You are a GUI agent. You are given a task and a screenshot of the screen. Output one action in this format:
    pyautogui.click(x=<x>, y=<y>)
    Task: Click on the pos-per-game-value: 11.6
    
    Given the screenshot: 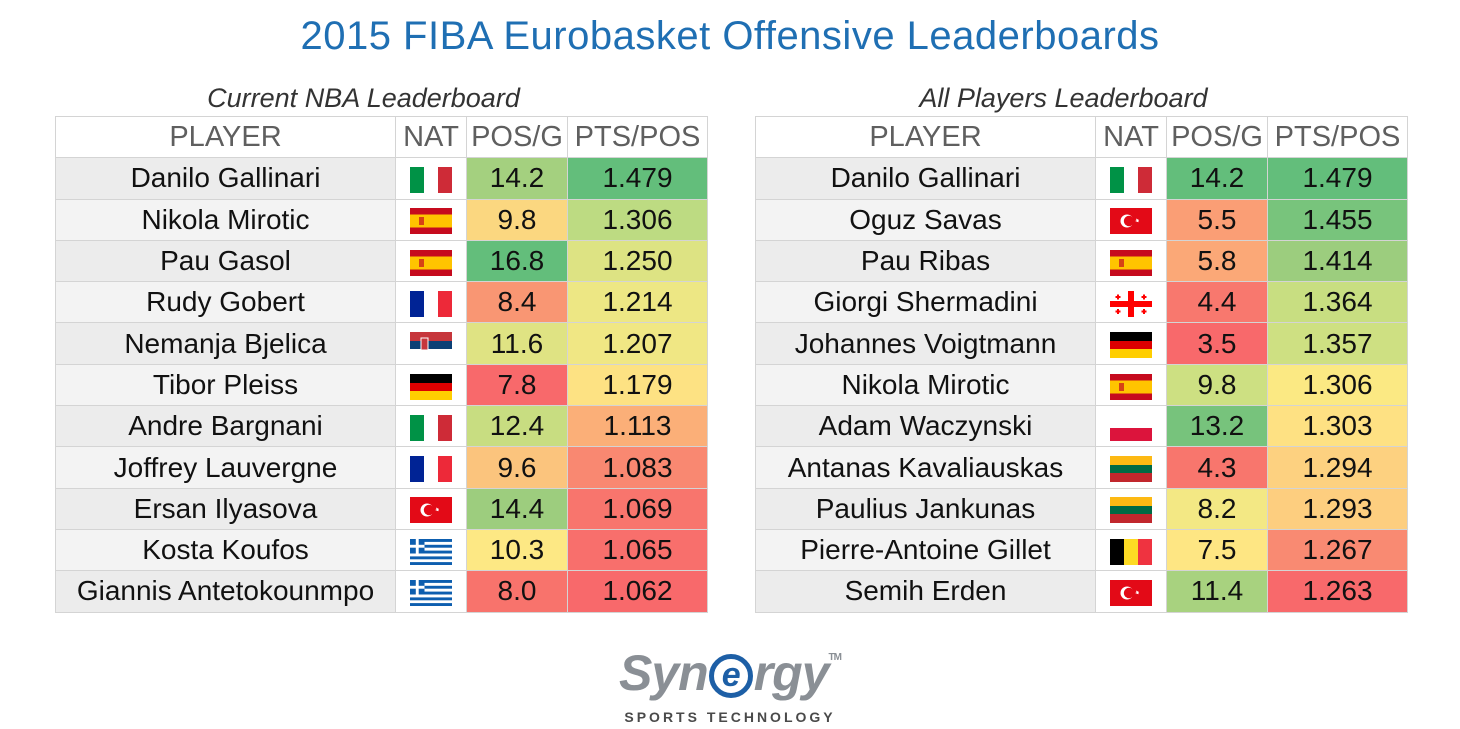 What is the action you would take?
    pyautogui.click(x=517, y=343)
    